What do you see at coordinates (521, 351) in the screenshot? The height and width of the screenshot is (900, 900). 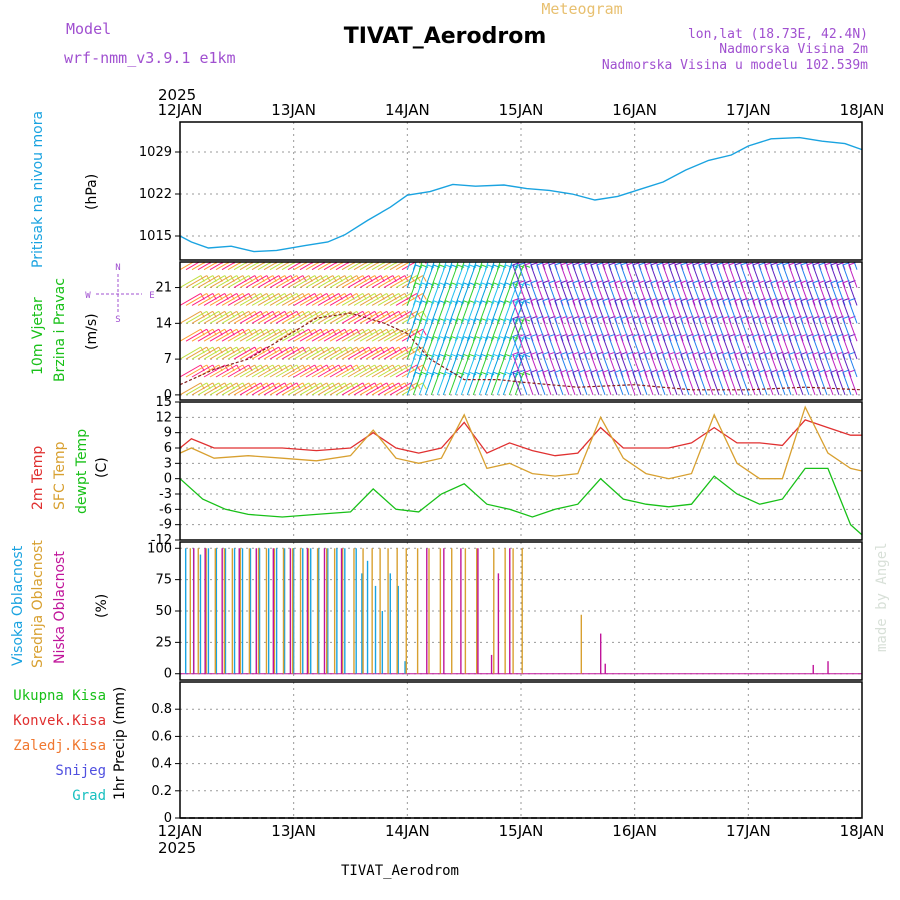 I see `wind-speed-line` at bounding box center [521, 351].